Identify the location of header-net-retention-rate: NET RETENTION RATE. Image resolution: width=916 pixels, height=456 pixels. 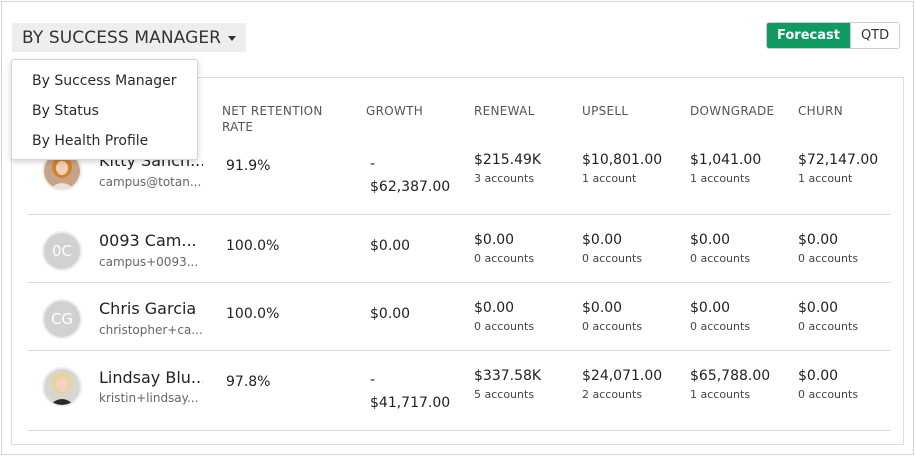
(272, 119).